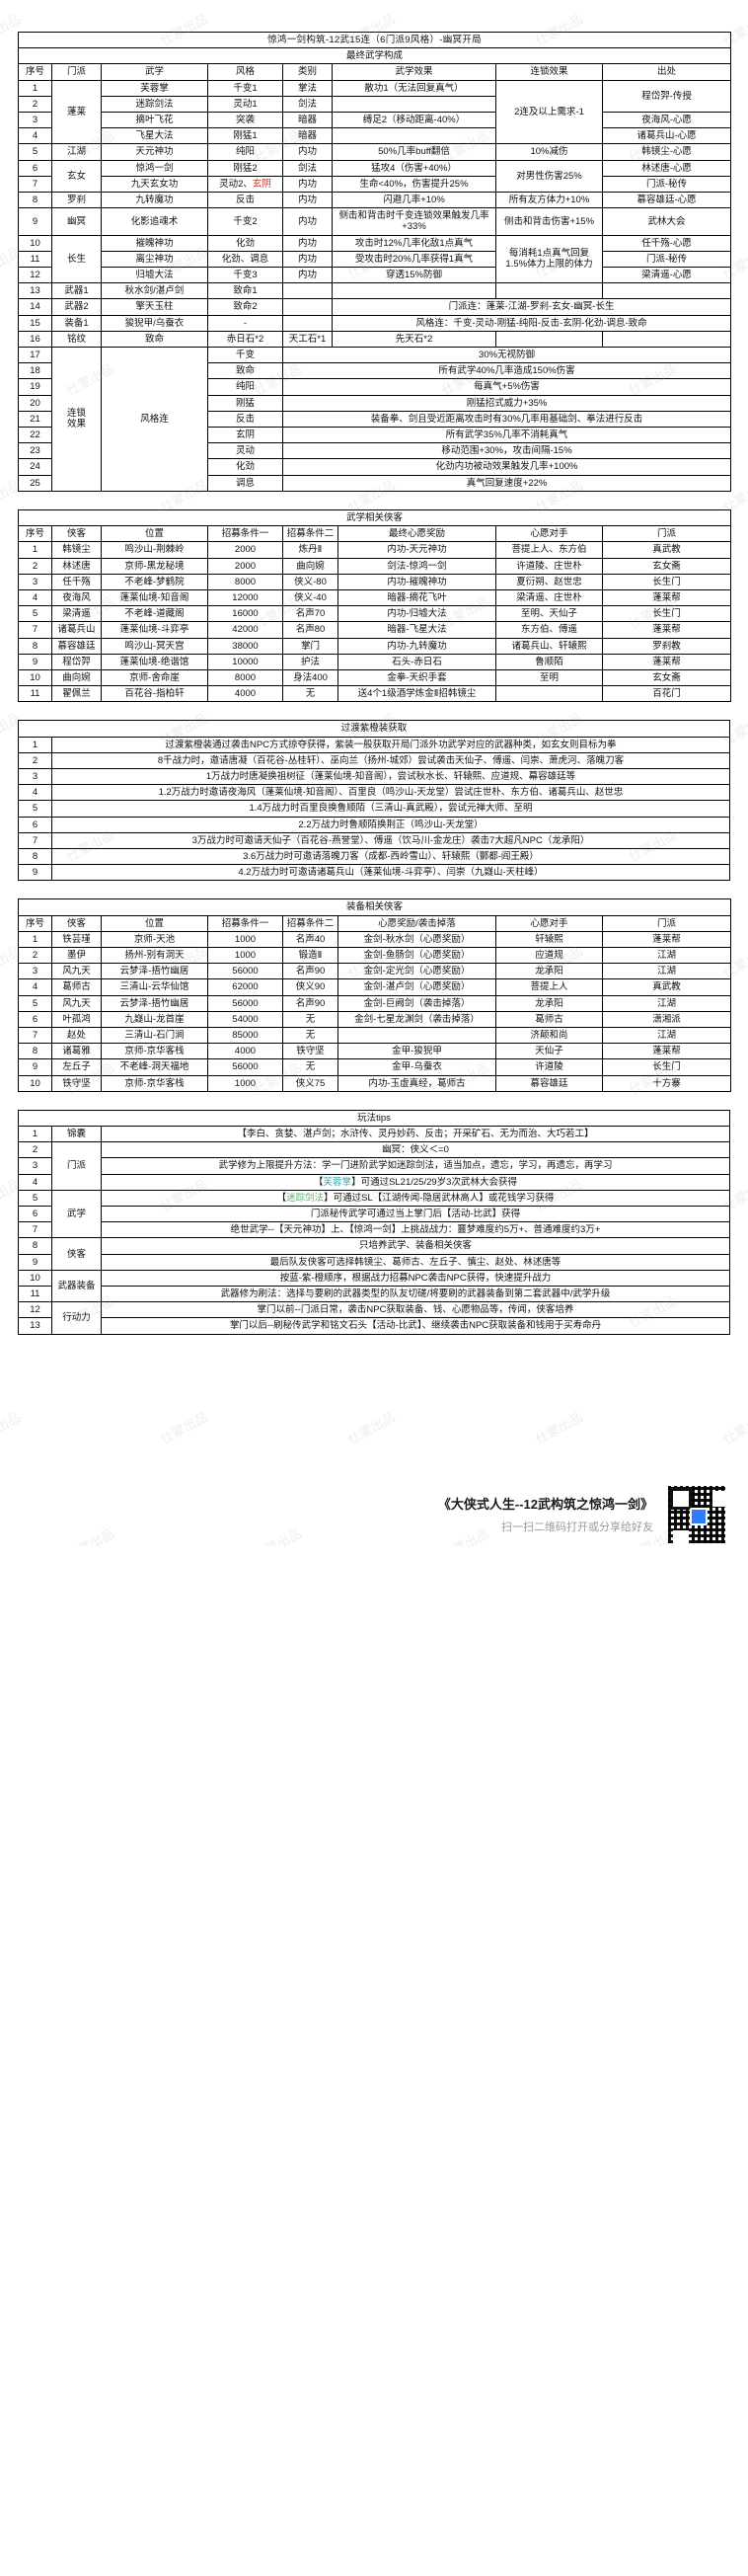  Describe the element at coordinates (35, 809) in the screenshot. I see `cell-no: 5` at that location.